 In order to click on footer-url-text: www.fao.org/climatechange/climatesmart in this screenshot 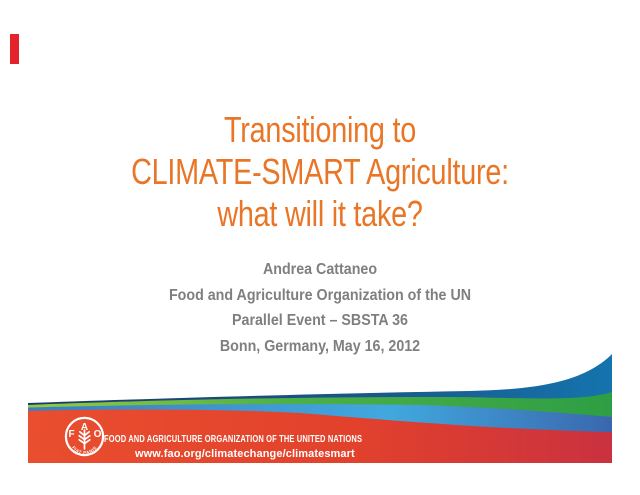, I will do `click(245, 454)`.